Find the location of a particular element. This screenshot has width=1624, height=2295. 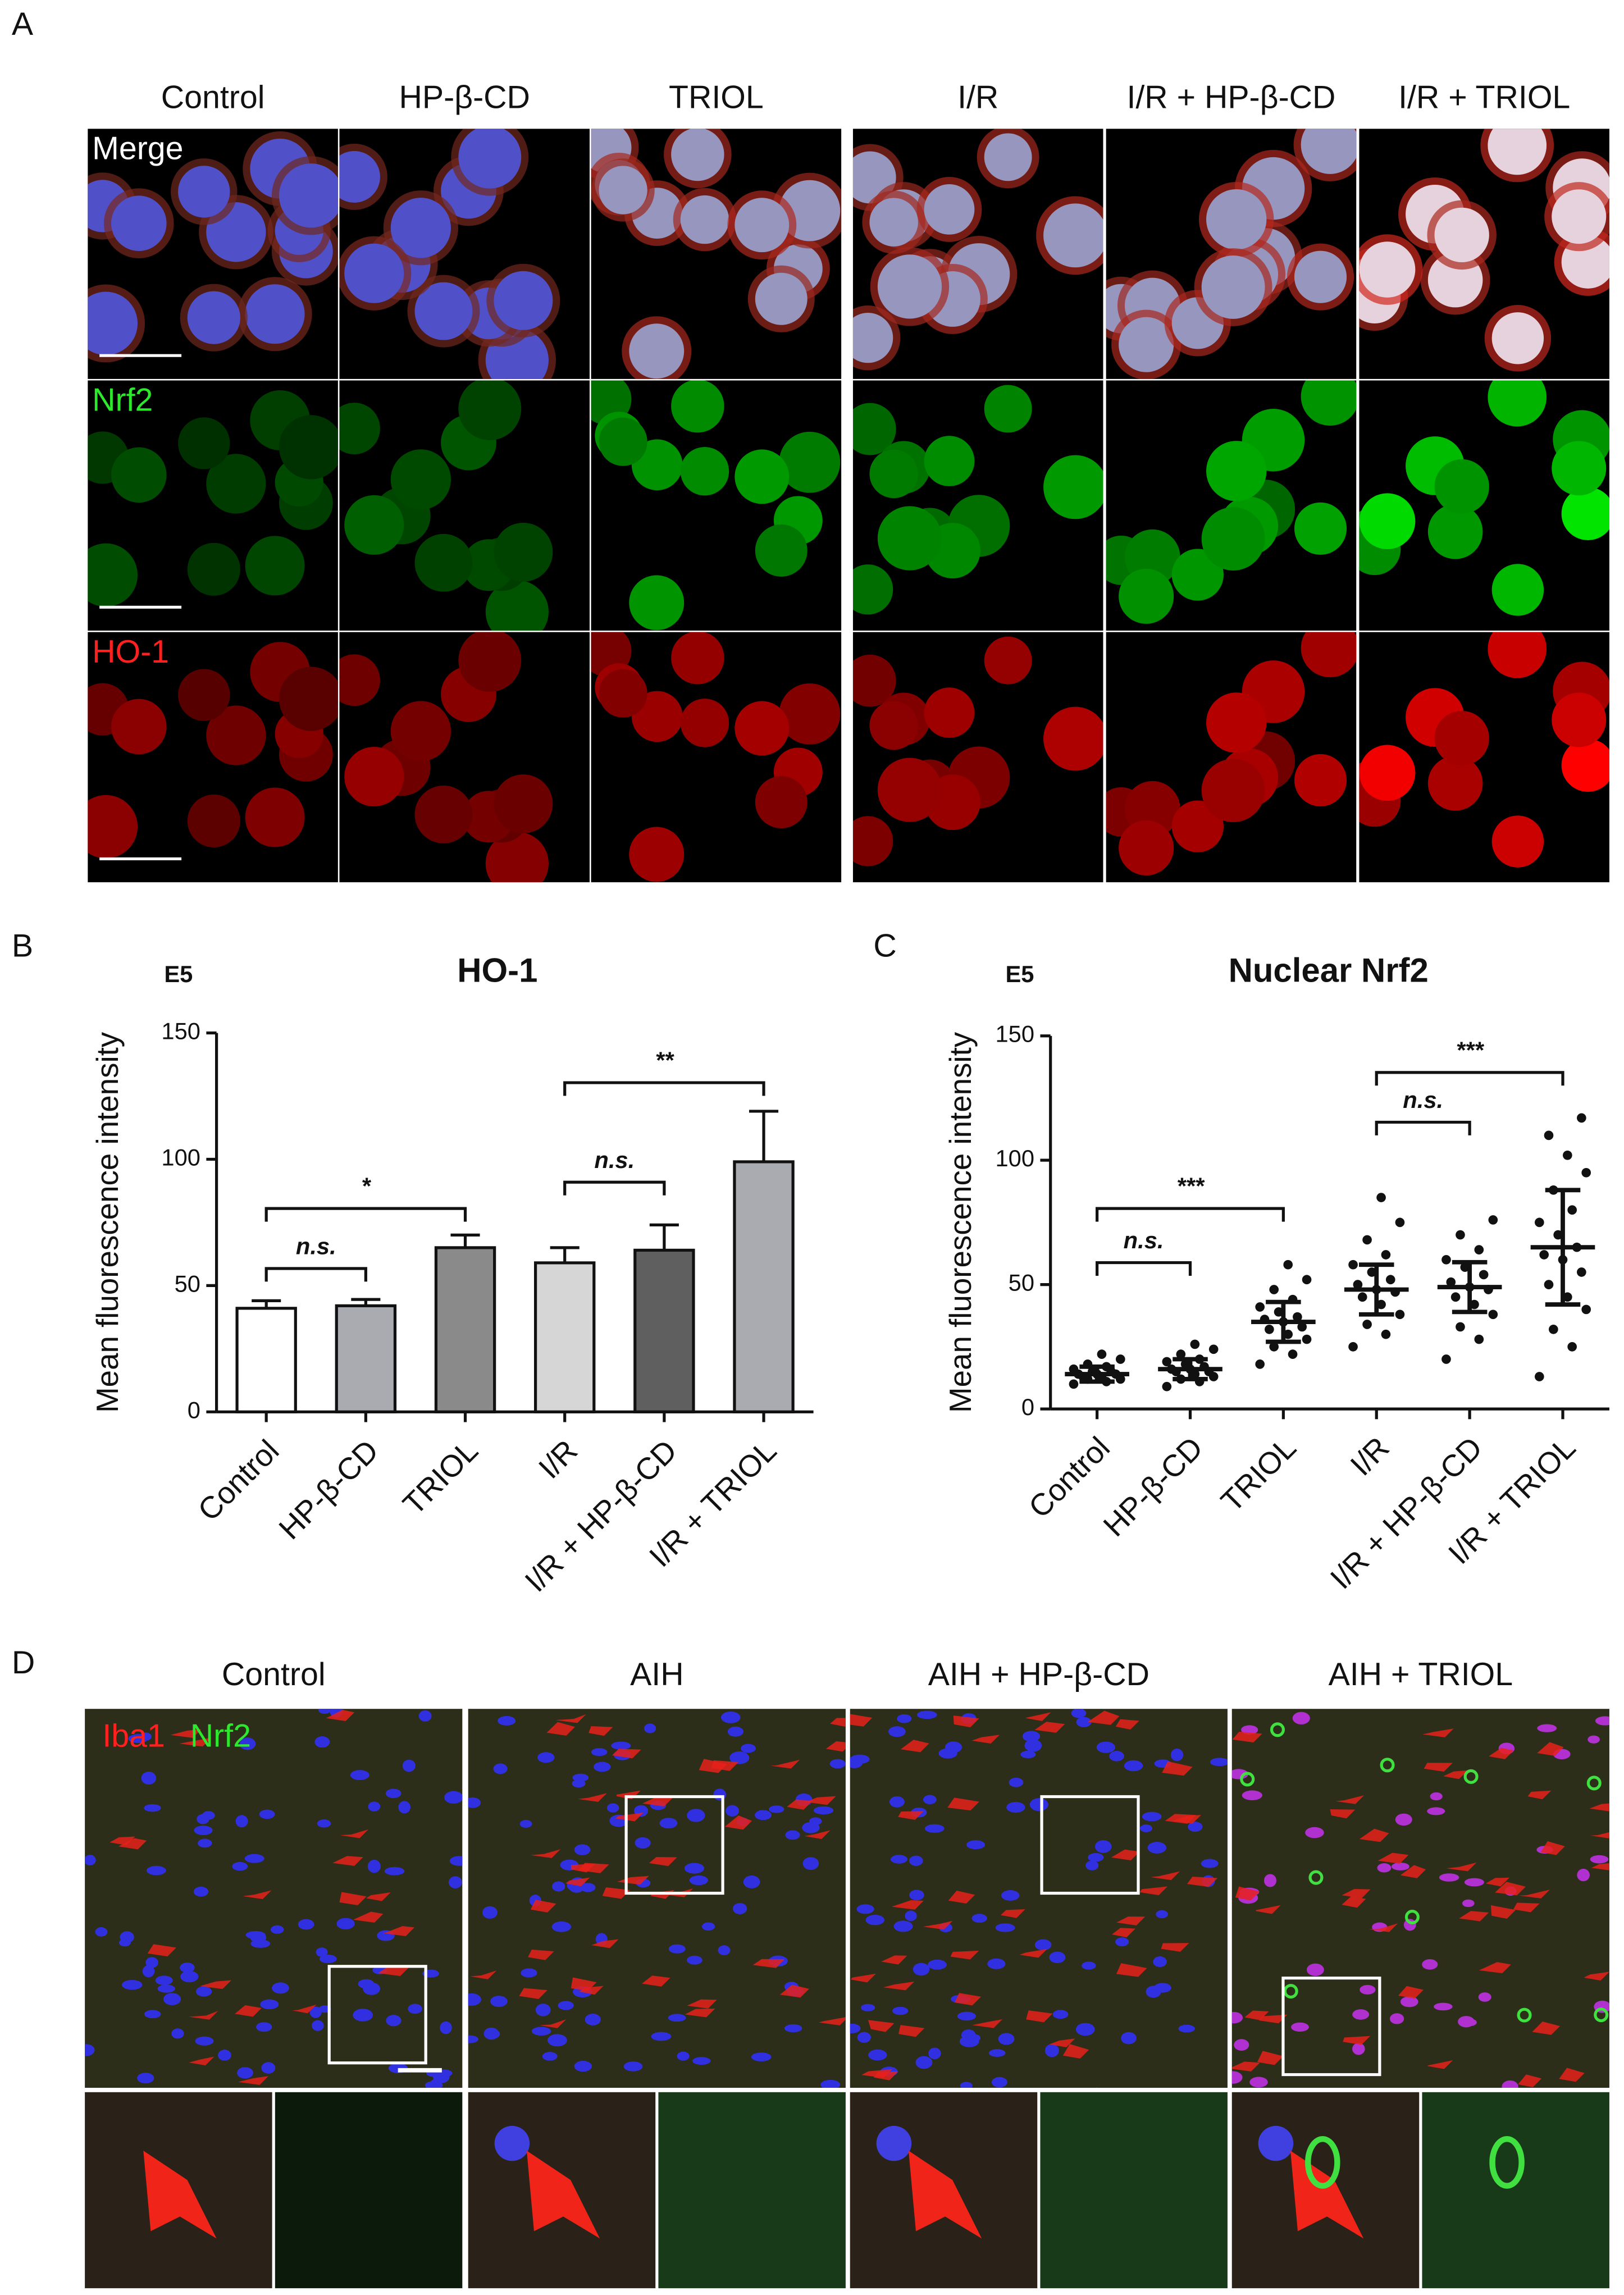

y-tick-label: 100 is located at coordinates (181, 1157).